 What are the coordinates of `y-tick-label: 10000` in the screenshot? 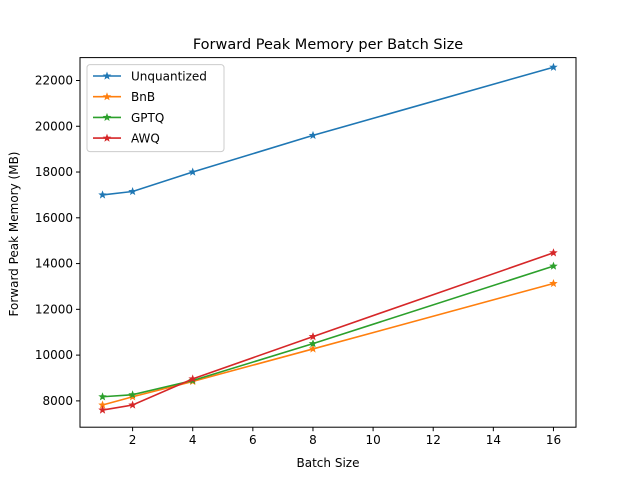 It's located at (54, 355).